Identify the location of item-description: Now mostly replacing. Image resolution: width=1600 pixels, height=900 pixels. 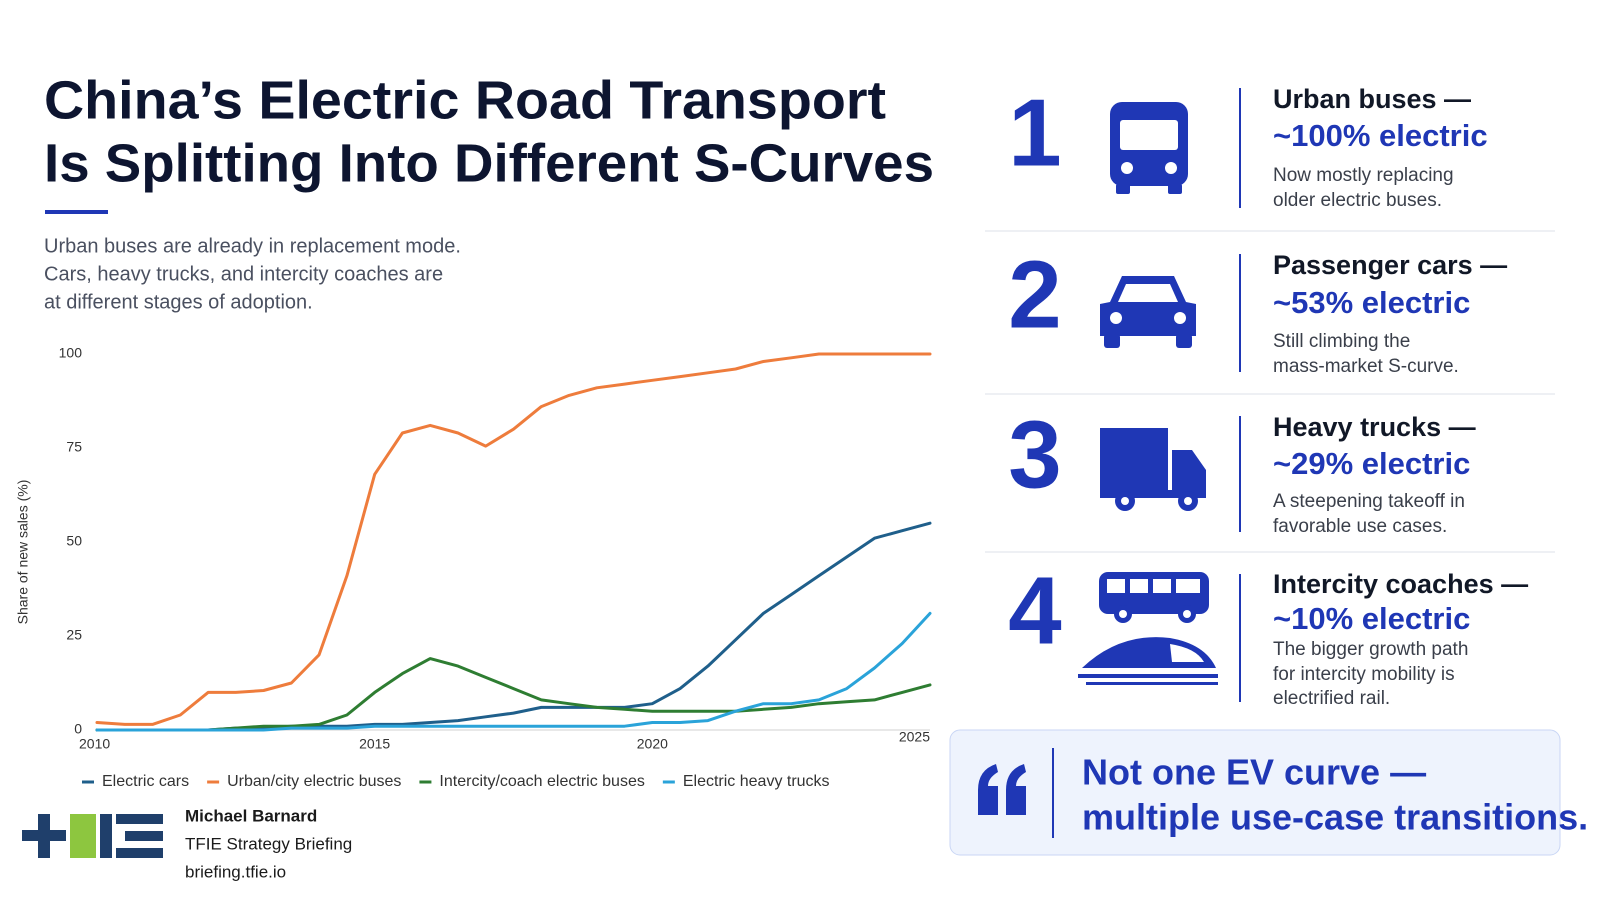
(1363, 175).